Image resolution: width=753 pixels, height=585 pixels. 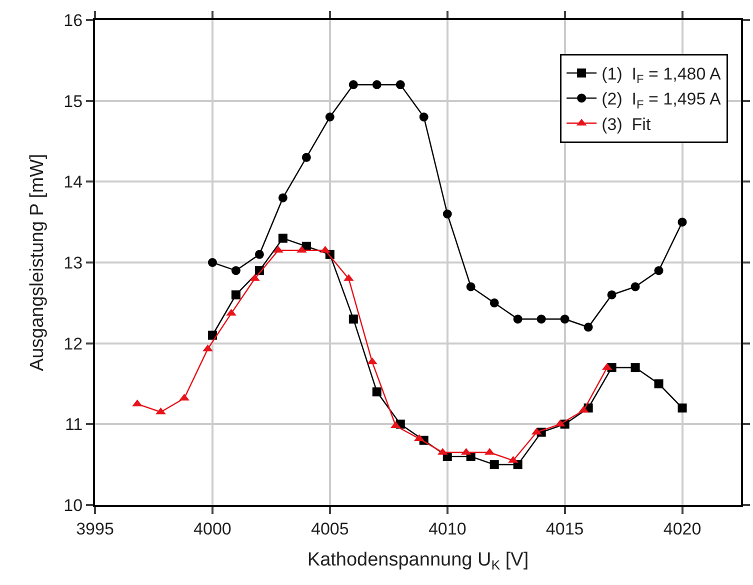 I want to click on legend-label: (2) I$_{F}$ = 1,495 A, so click(x=662, y=101).